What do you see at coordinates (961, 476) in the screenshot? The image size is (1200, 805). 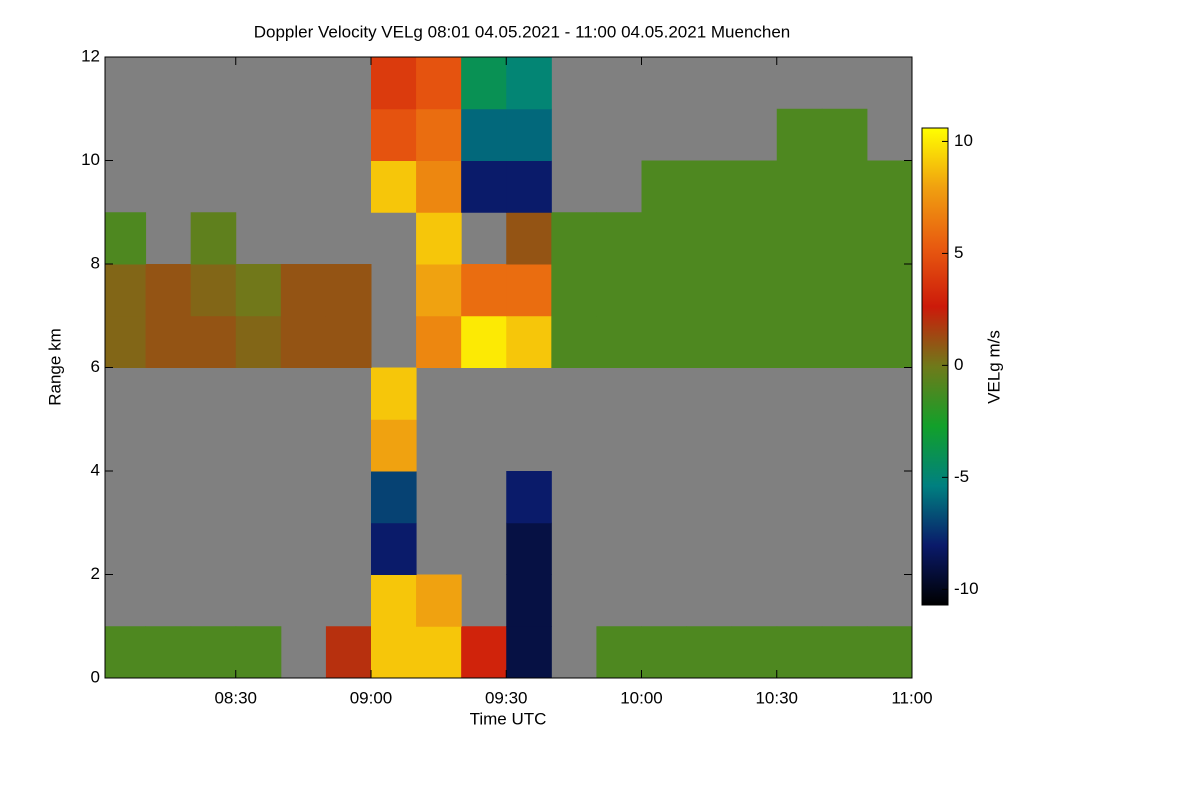 I see `colorbar-tick-label: -5` at bounding box center [961, 476].